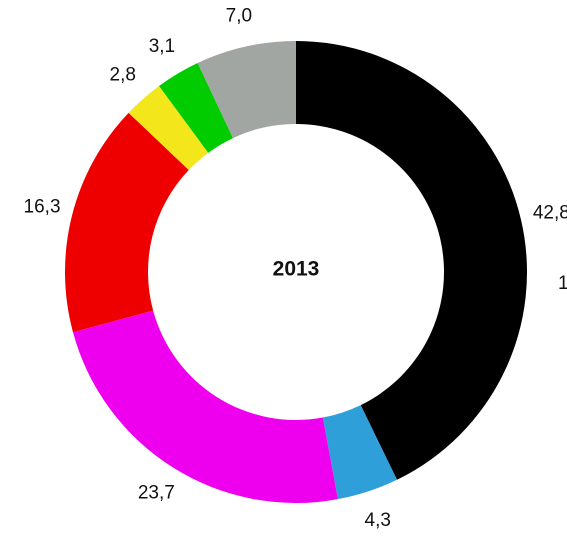 Image resolution: width=567 pixels, height=538 pixels. What do you see at coordinates (296, 269) in the screenshot?
I see `chart-title: 2013` at bounding box center [296, 269].